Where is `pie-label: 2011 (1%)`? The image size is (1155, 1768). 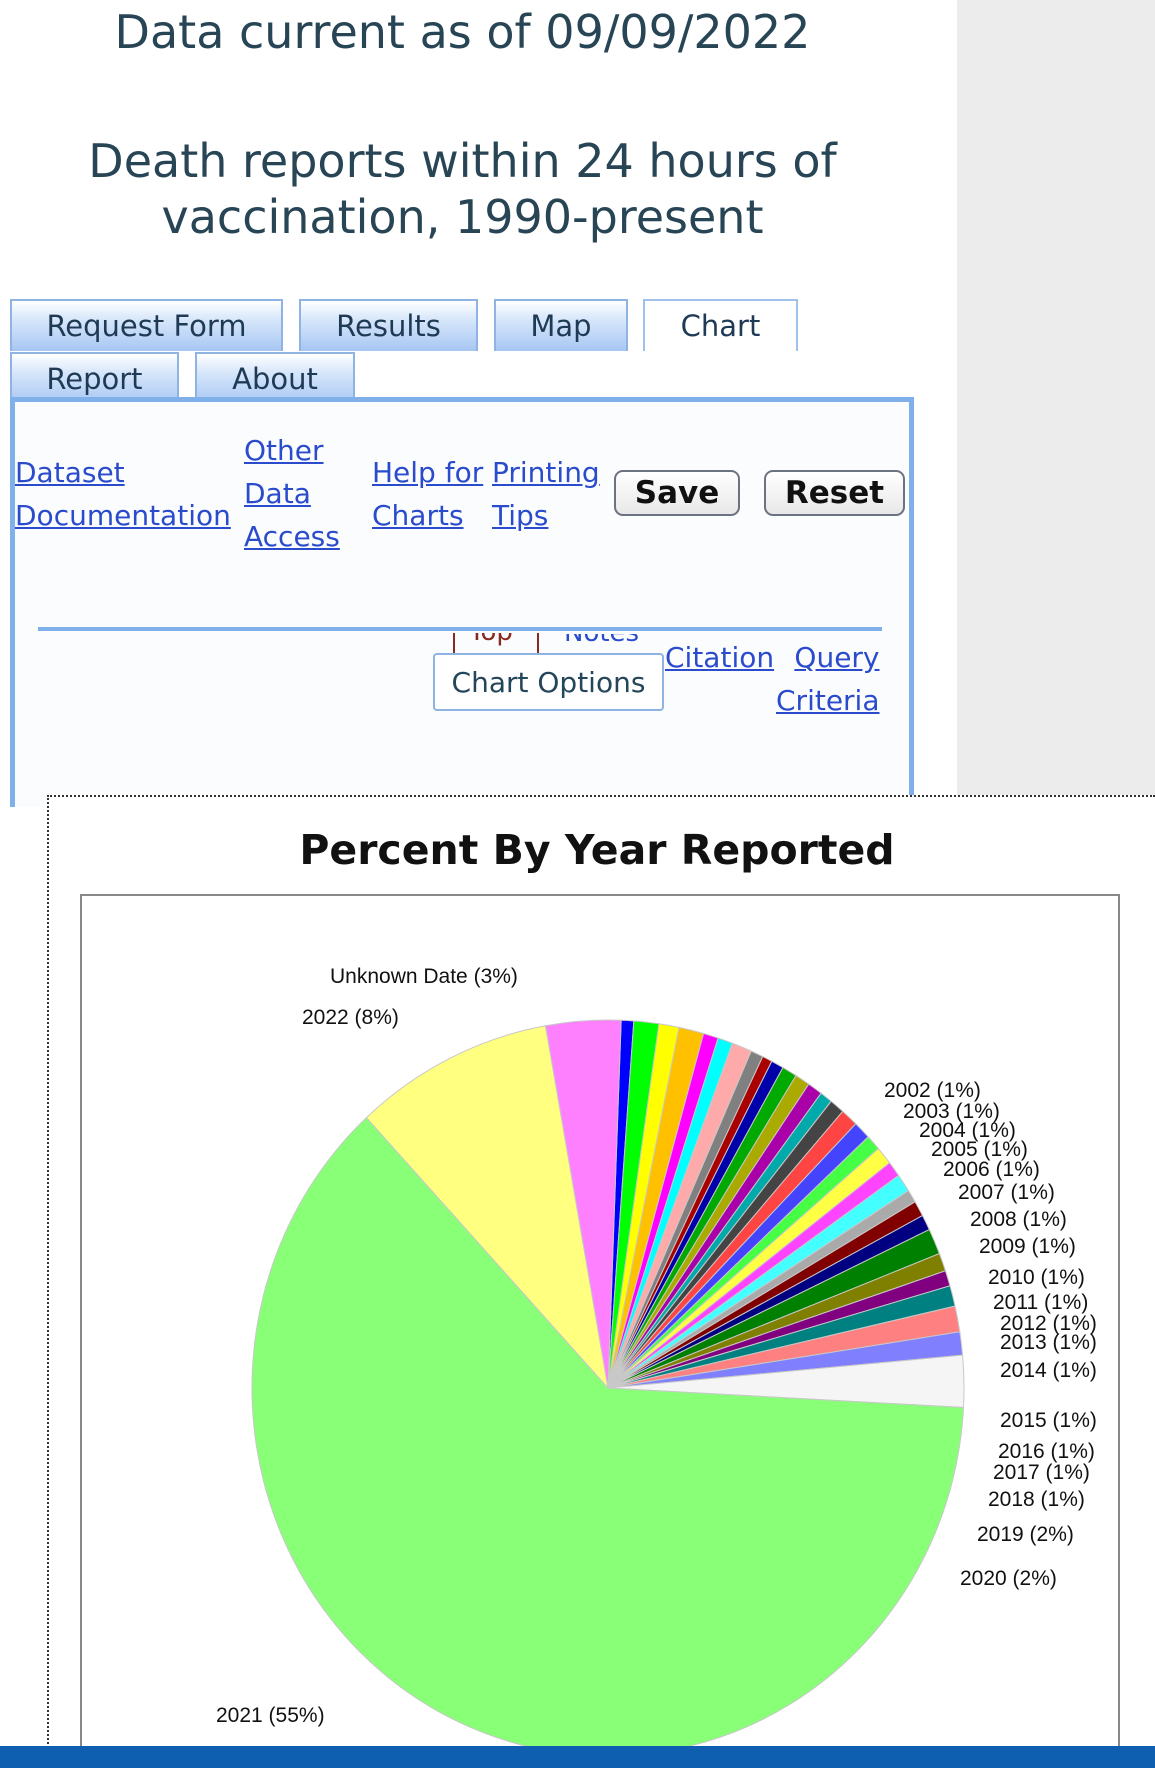
pie-label: 2011 (1%) is located at coordinates (1040, 1302).